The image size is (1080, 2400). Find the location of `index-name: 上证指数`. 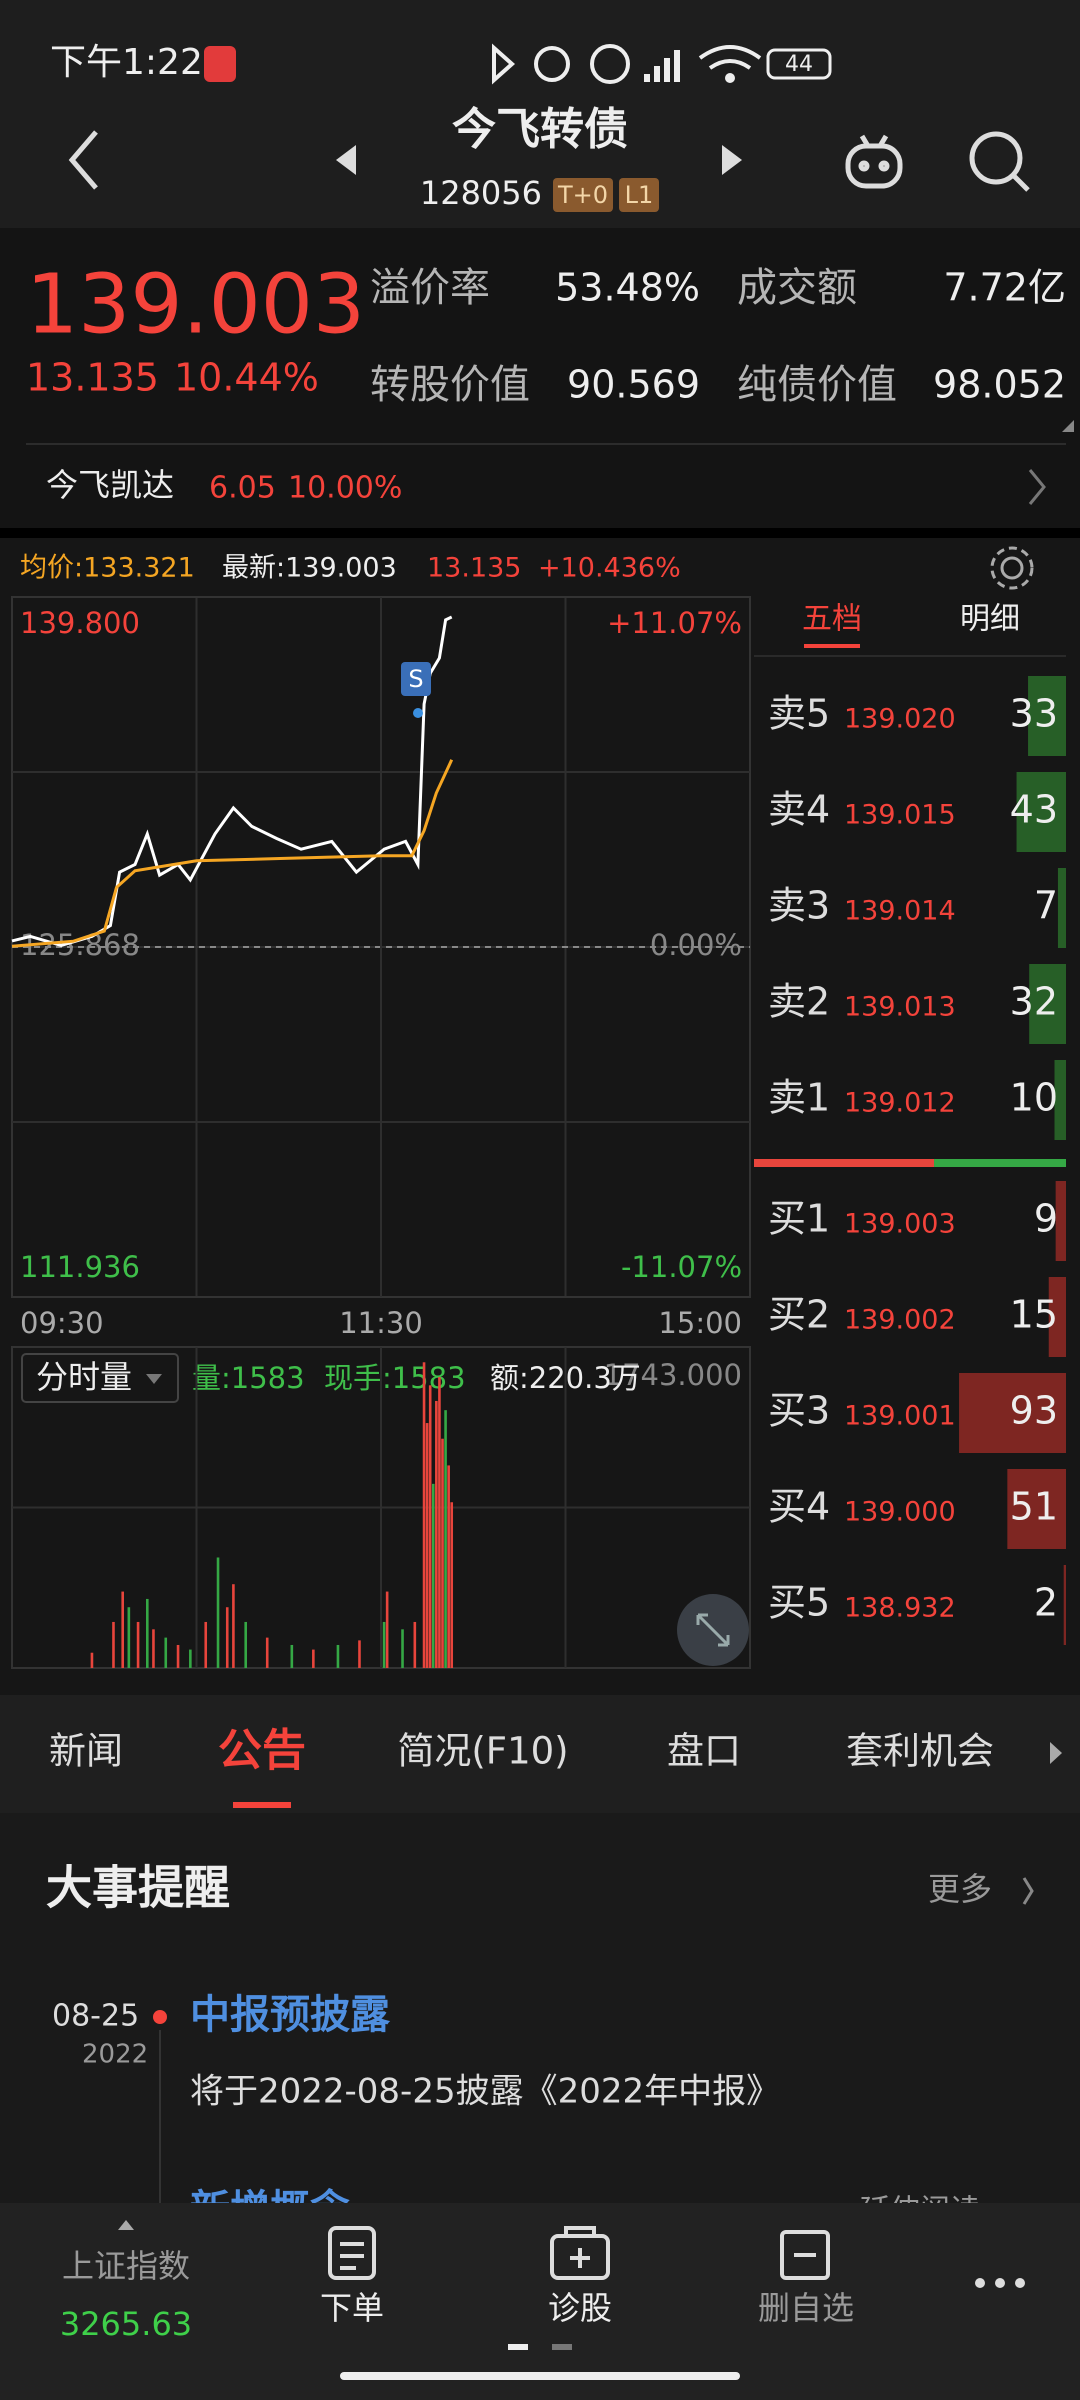

index-name: 上证指数 is located at coordinates (126, 2266).